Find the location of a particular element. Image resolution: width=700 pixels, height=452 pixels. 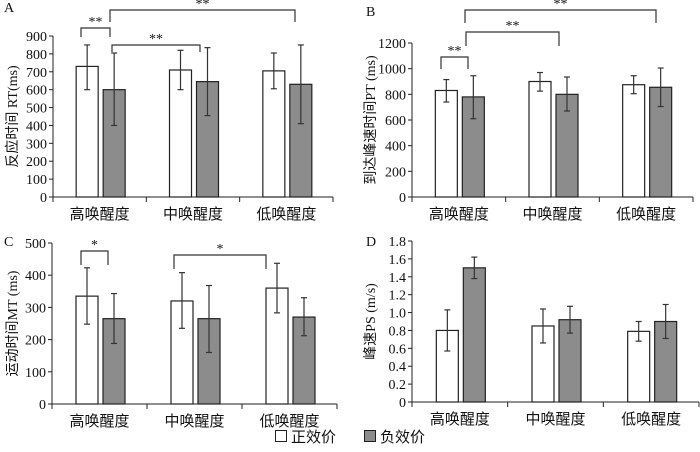

y-tick-label: 0.2 is located at coordinates (398, 385).